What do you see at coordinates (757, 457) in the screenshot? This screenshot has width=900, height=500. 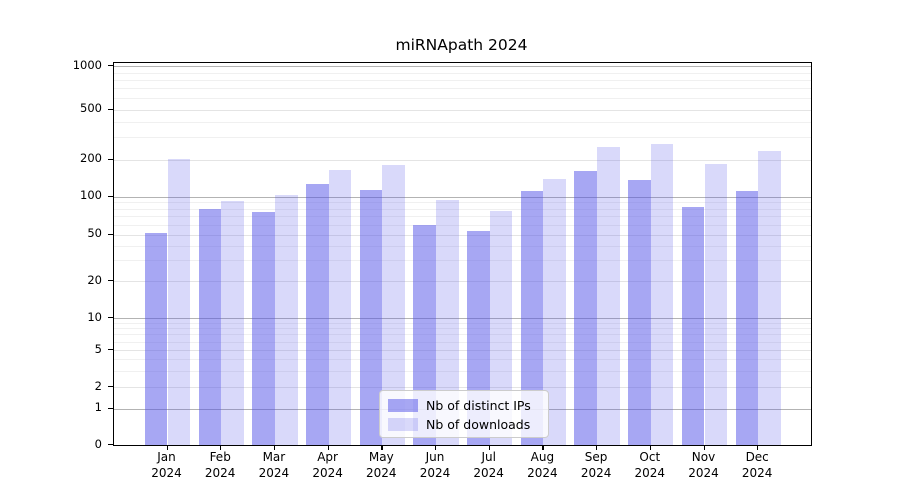 I see `month-label: Dec` at bounding box center [757, 457].